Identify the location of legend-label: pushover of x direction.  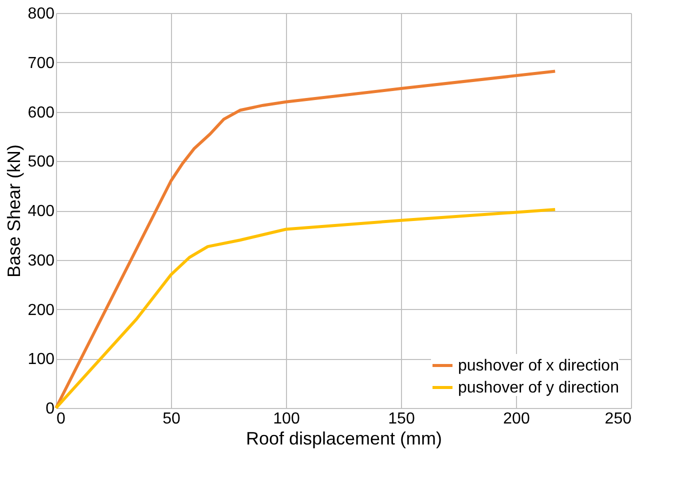
(538, 366).